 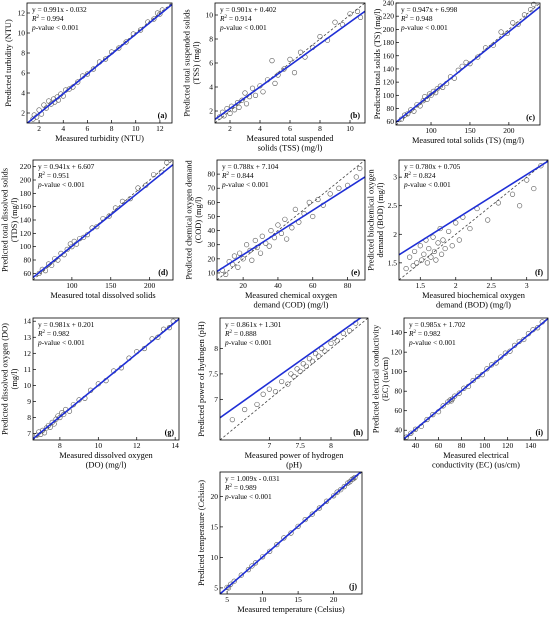 What do you see at coordinates (99, 445) in the screenshot?
I see `x-tick-label: 10` at bounding box center [99, 445].